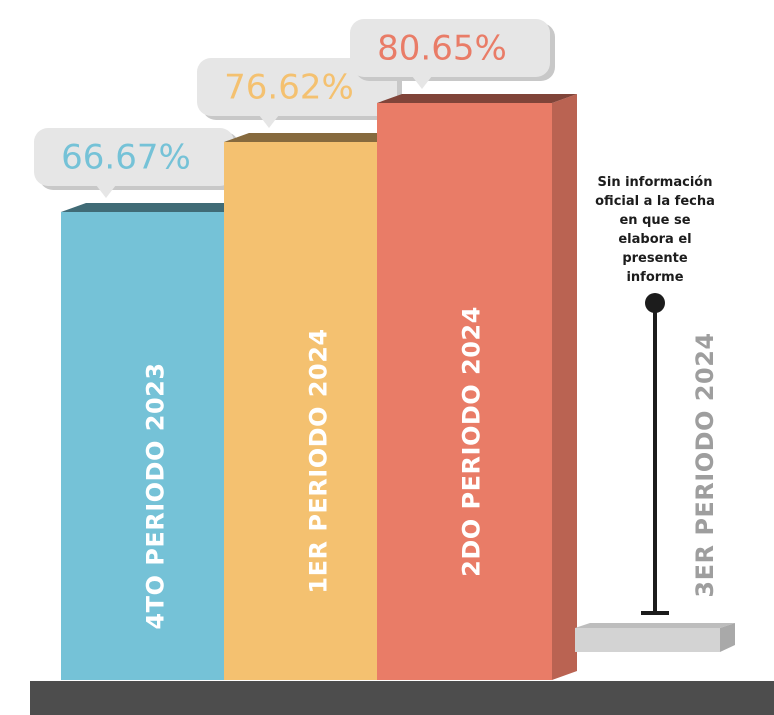 Image resolution: width=774 pixels, height=715 pixels. I want to click on category-label: 1ER PERIODO 2024, so click(319, 460).